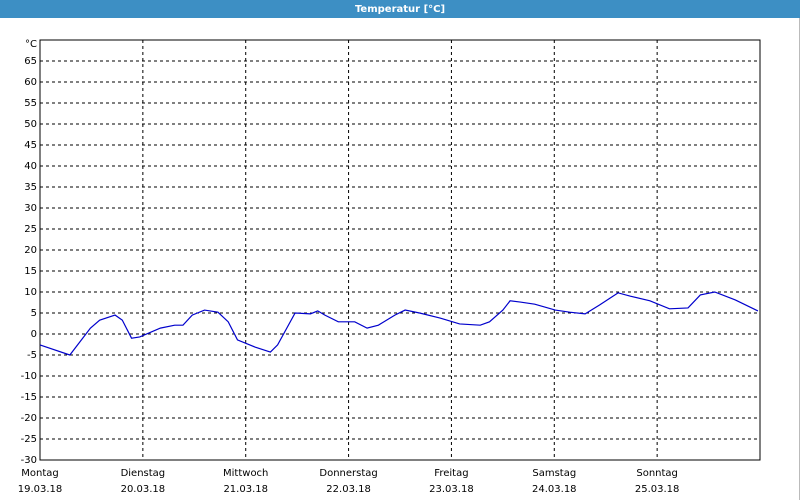 The width and height of the screenshot is (800, 500). What do you see at coordinates (29, 418) in the screenshot?
I see `y-tick-label: -20` at bounding box center [29, 418].